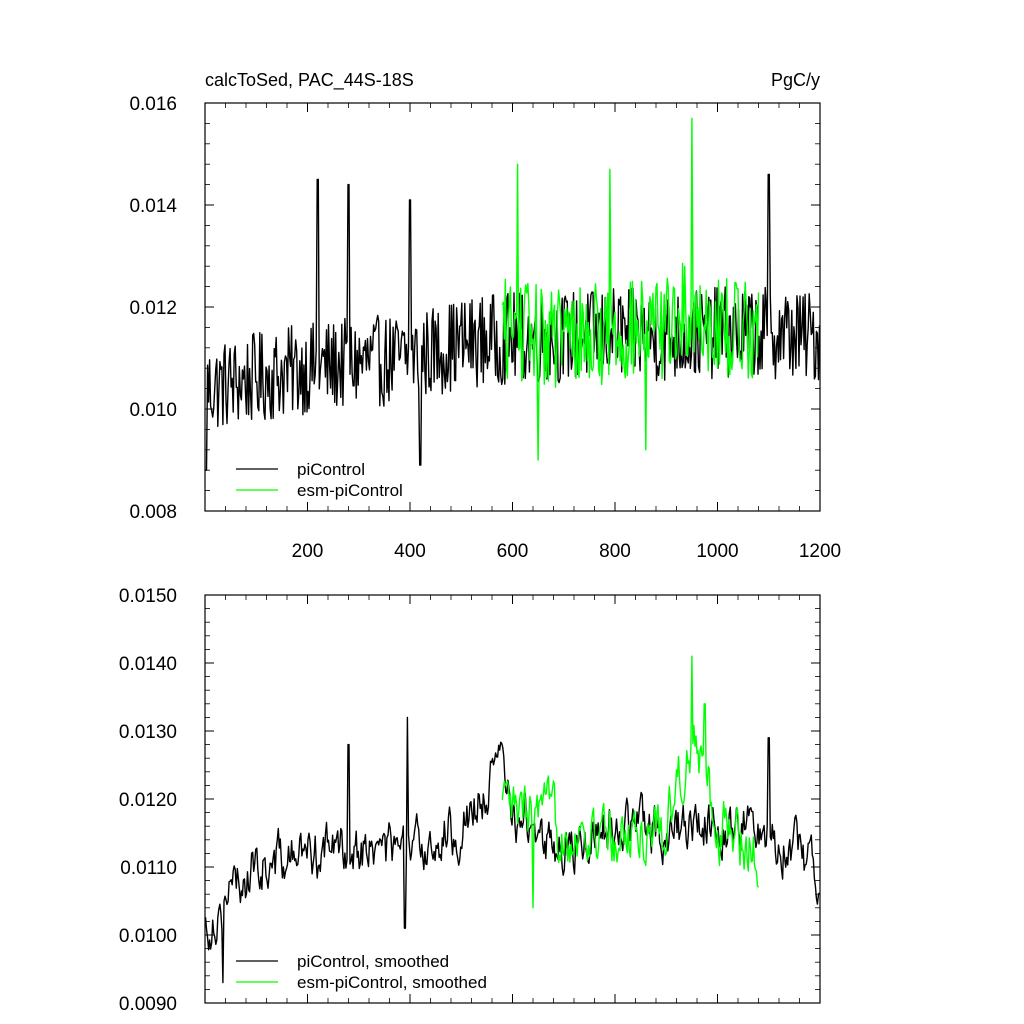  I want to click on x-tick-label: 400, so click(410, 551).